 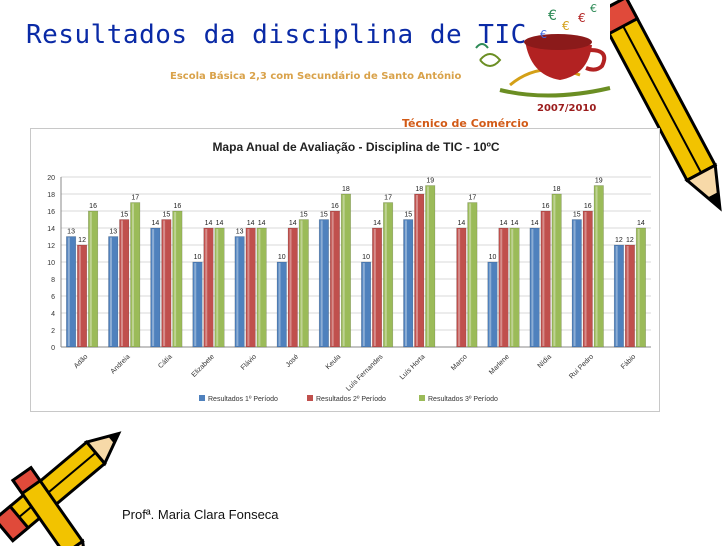 What do you see at coordinates (53, 348) in the screenshot?
I see `y-tick-label: 0` at bounding box center [53, 348].